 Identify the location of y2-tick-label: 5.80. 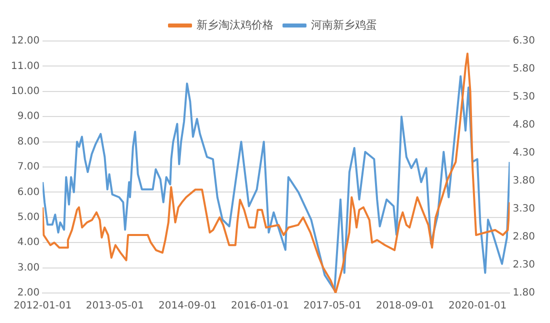
(523, 69).